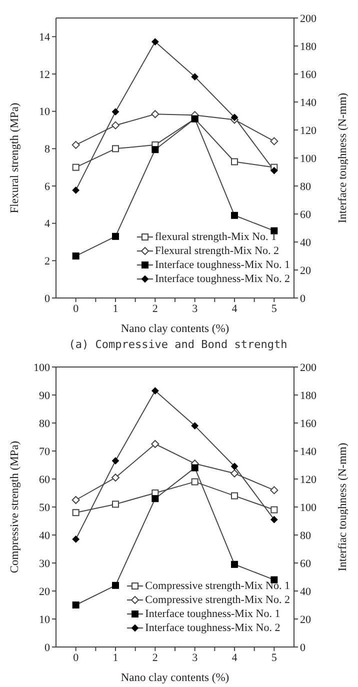 This screenshot has height=687, width=358. Describe the element at coordinates (44, 396) in the screenshot. I see `y-tick-label: 90` at that location.